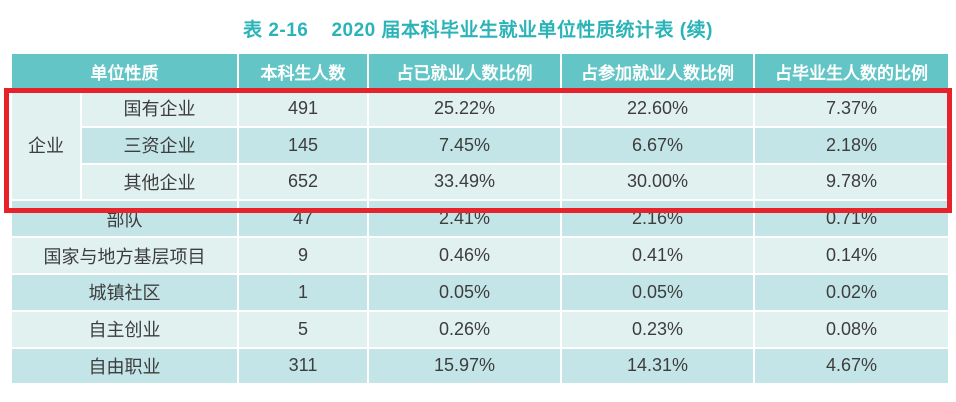  Describe the element at coordinates (657, 145) in the screenshot. I see `cell-pct-participating: 6.67%` at that location.